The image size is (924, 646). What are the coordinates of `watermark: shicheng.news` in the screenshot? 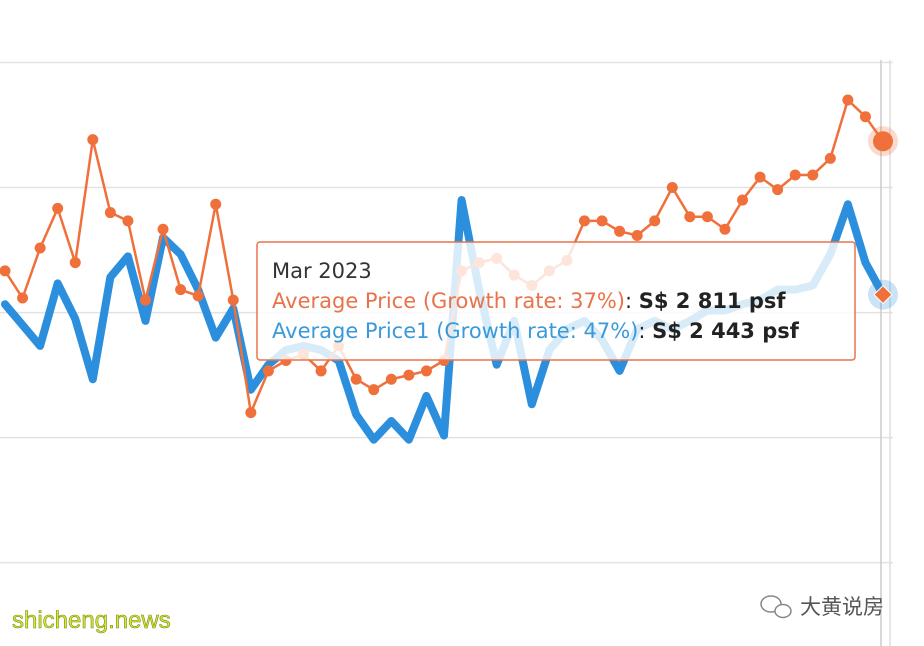 It's located at (91, 620).